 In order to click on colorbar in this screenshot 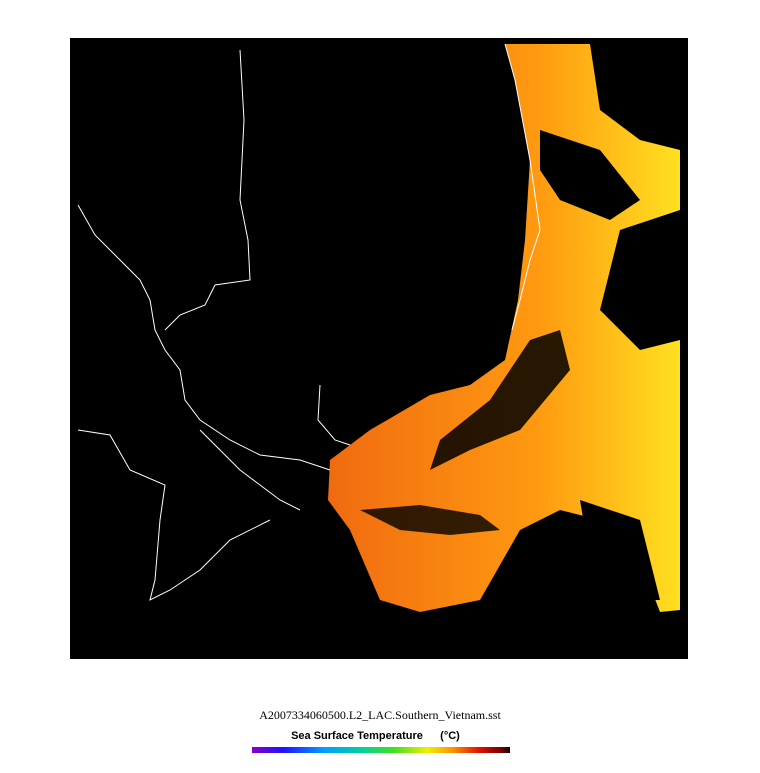, I will do `click(381, 750)`.